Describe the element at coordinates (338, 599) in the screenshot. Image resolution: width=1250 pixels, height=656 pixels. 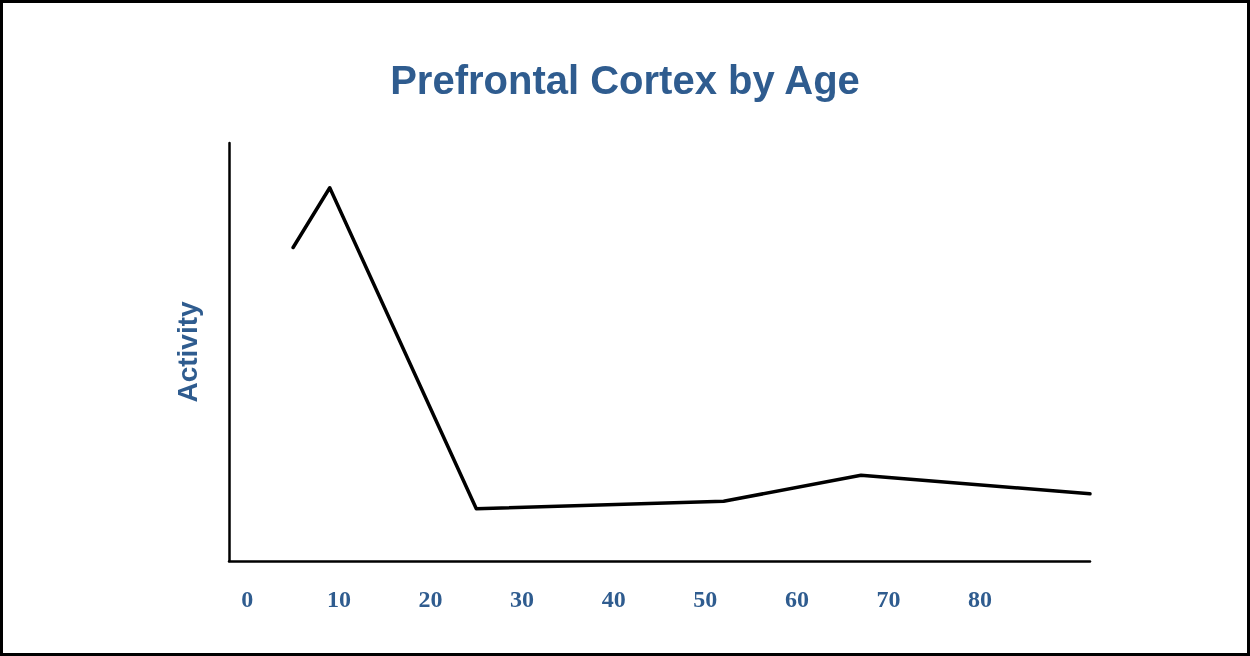
I see `x-tick-label: 10` at that location.